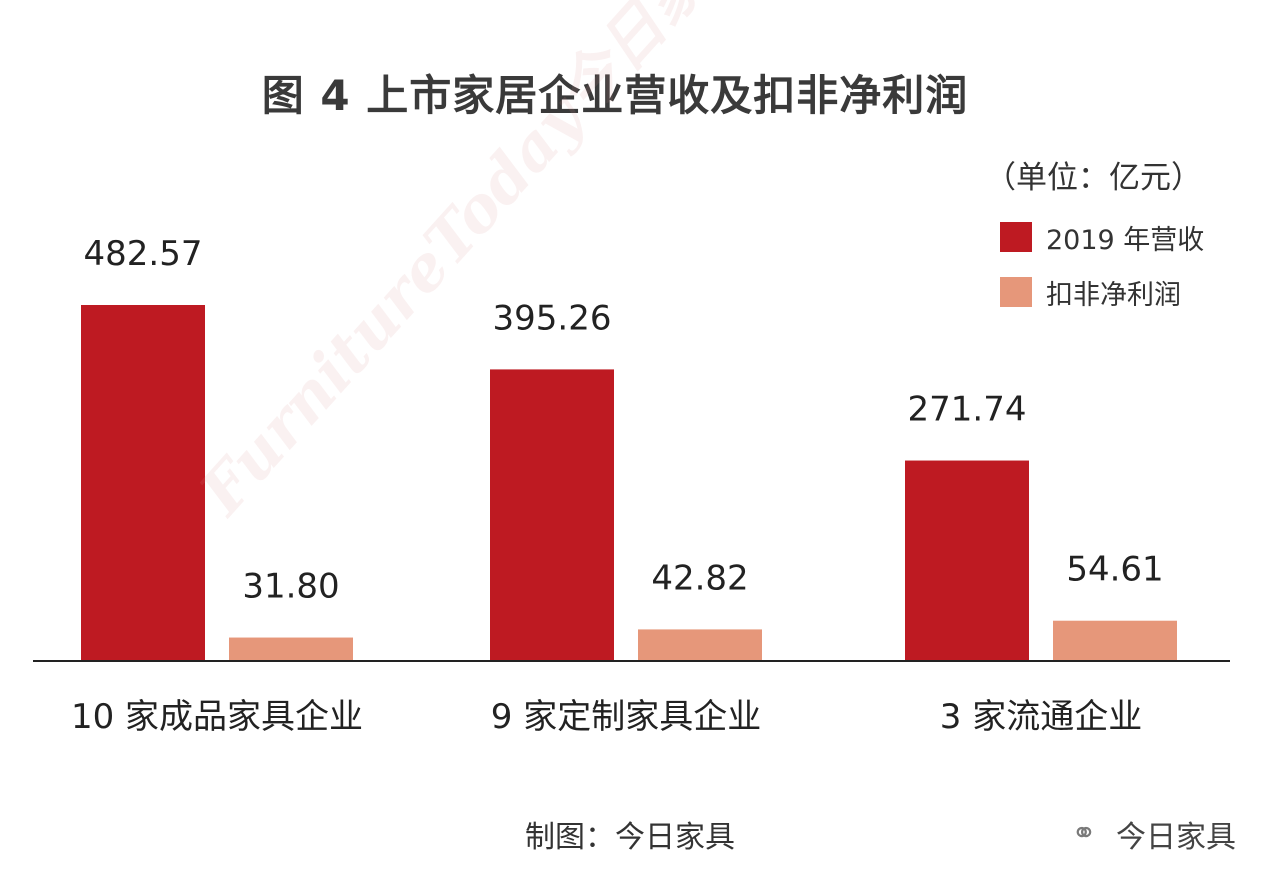 The width and height of the screenshot is (1280, 885). Describe the element at coordinates (1016, 237) in the screenshot. I see `legend-swatch-revenue` at that location.